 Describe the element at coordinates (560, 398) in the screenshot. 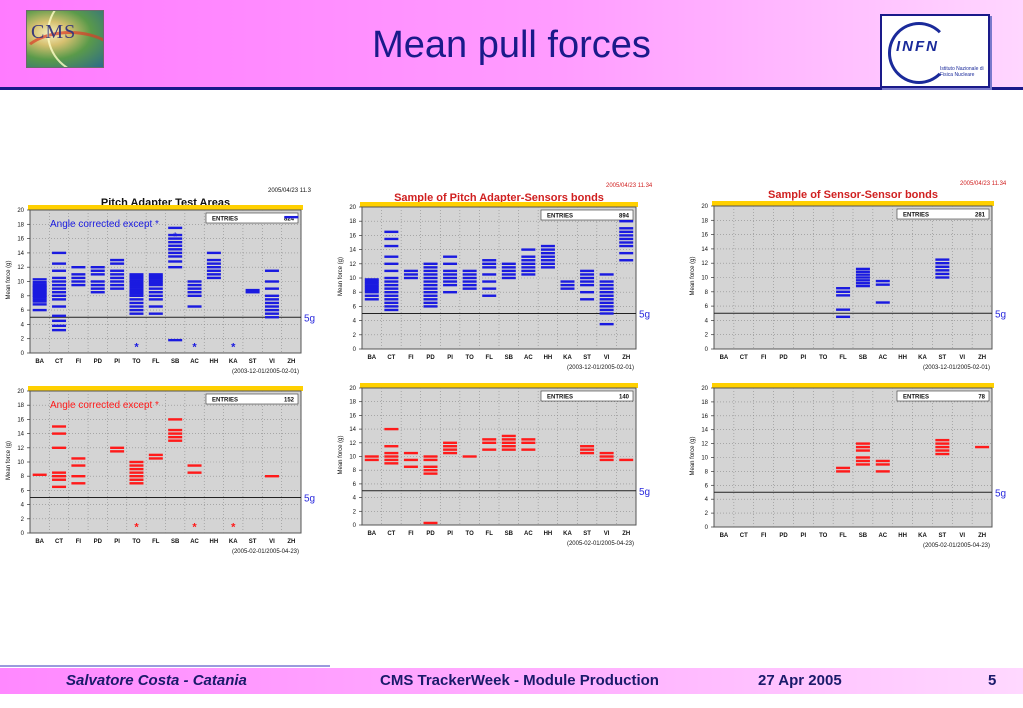

I see `entries-label: ENTRIES` at that location.